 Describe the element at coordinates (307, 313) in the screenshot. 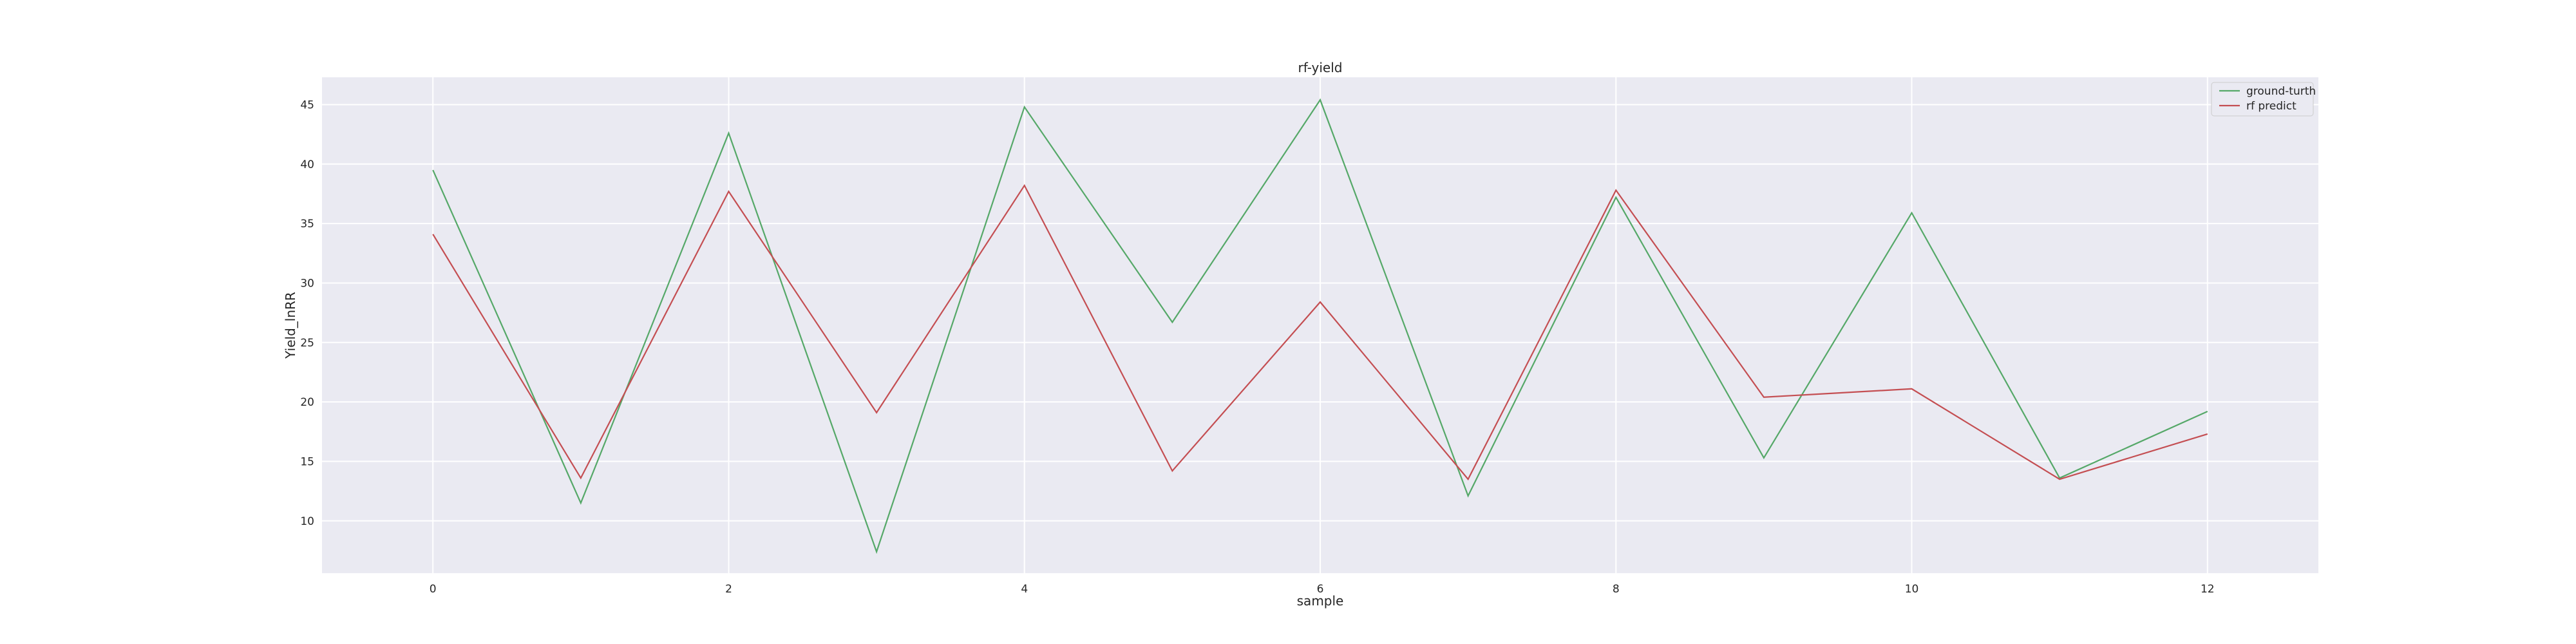

I see `y-tick-labels: 10 15 20 25 30 35 40 45` at that location.